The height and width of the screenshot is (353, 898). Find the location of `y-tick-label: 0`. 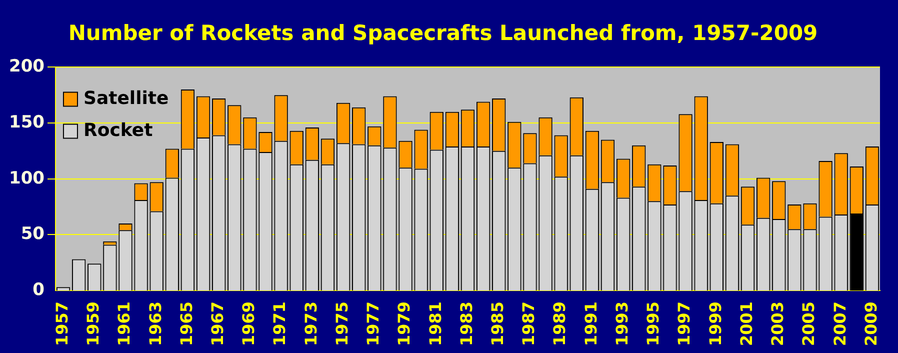

y-tick-label: 0 is located at coordinates (38, 290).